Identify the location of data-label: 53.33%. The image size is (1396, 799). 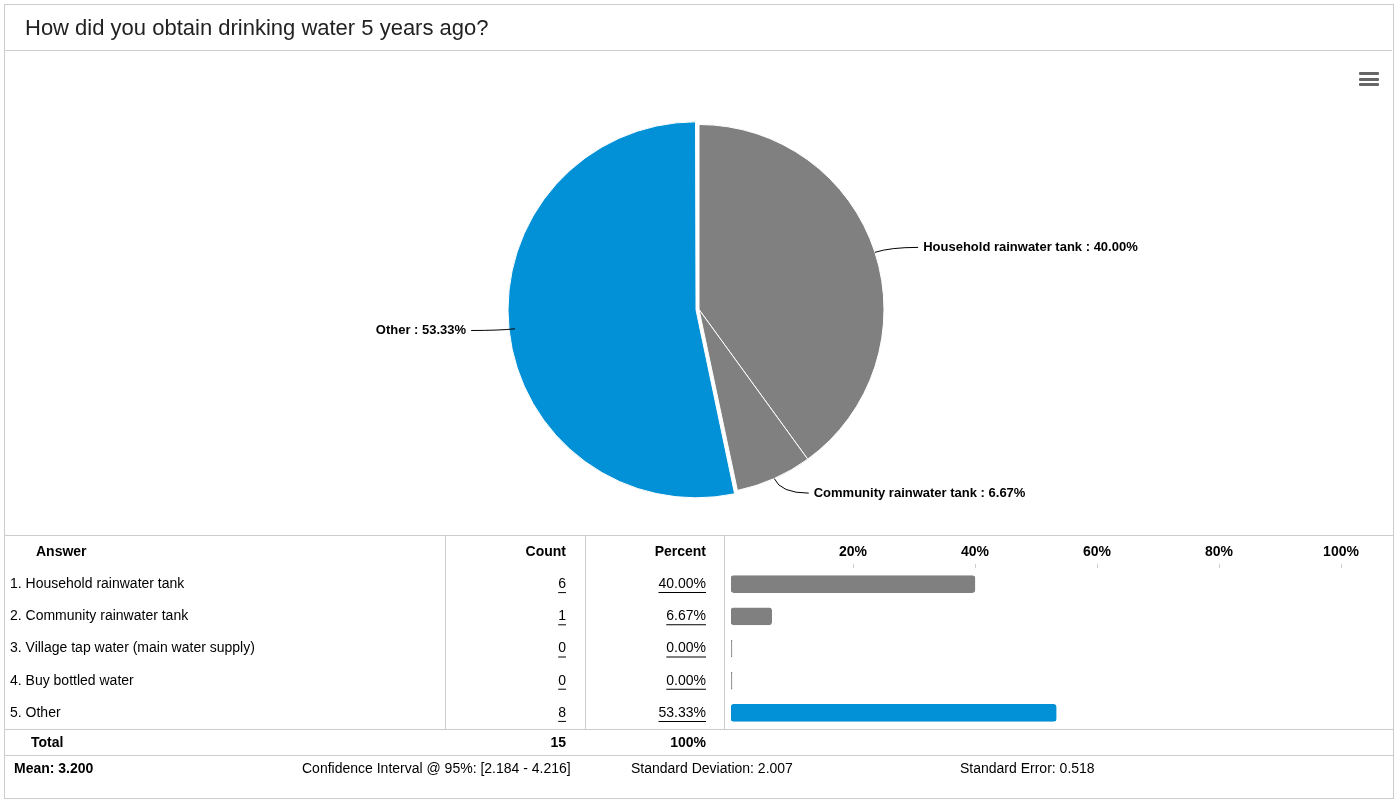
(682, 711).